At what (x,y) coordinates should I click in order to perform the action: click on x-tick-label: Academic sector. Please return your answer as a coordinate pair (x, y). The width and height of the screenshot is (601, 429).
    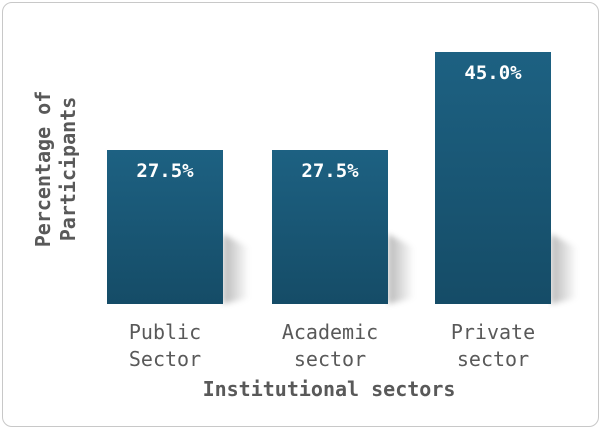
    Looking at the image, I should click on (330, 345).